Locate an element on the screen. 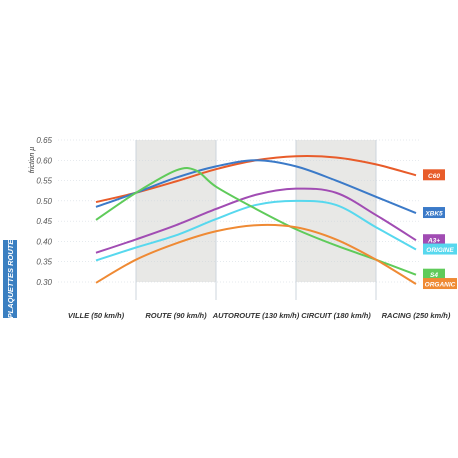 This screenshot has height=458, width=458. legend-label: ORGANIC is located at coordinates (440, 285).